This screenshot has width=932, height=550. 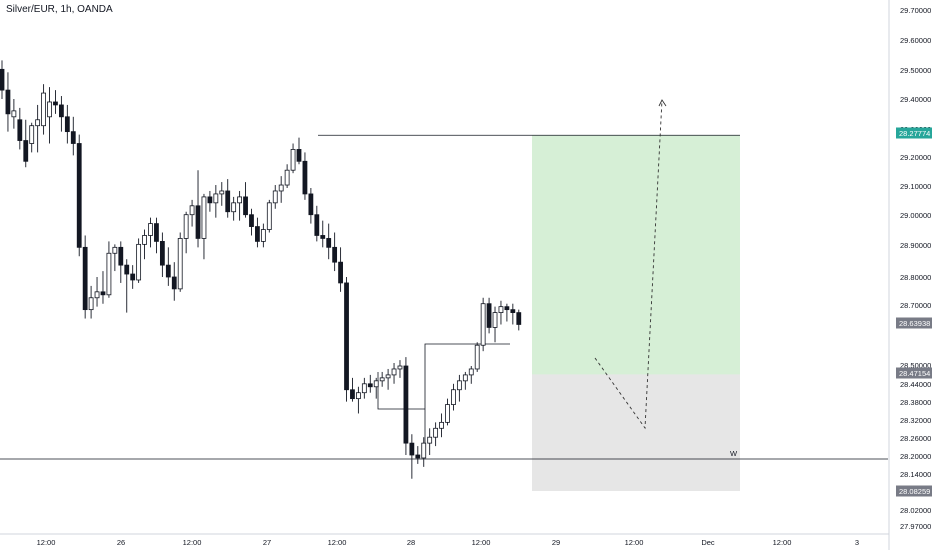 What do you see at coordinates (636, 432) in the screenshot?
I see `stop-zone` at bounding box center [636, 432].